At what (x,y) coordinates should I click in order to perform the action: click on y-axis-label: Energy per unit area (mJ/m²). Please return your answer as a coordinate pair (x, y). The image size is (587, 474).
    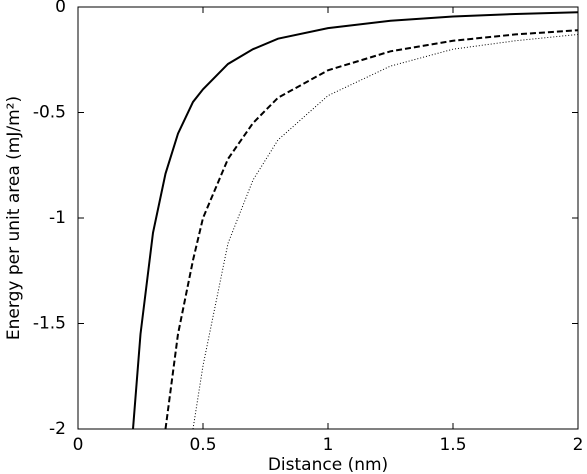
    Looking at the image, I should click on (14, 218).